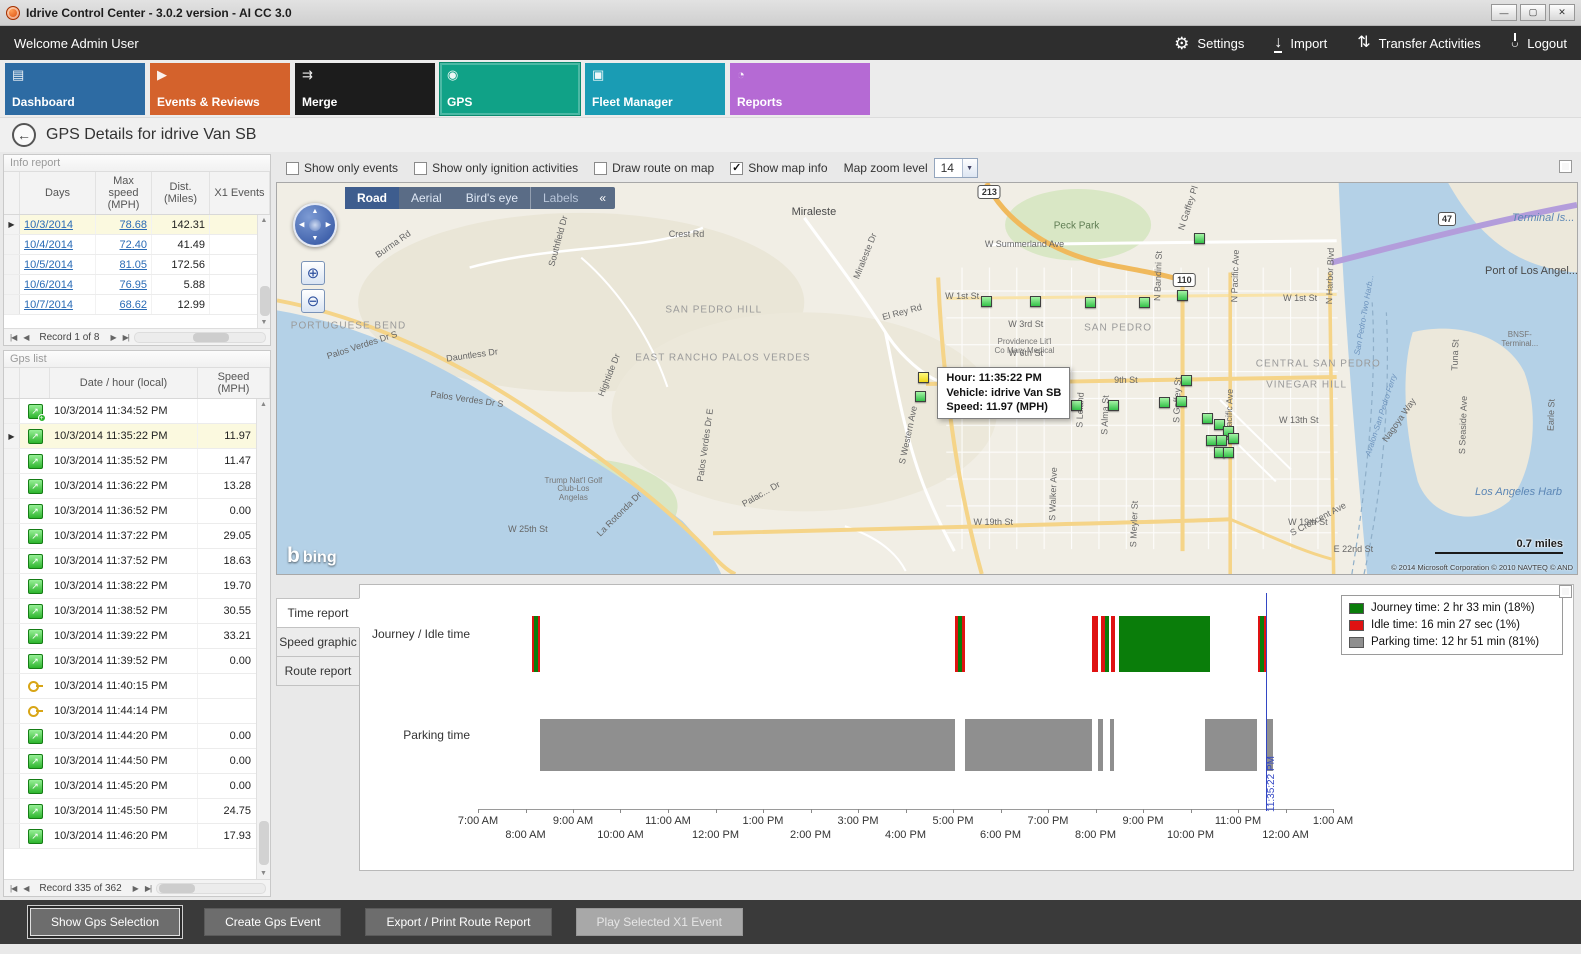 Image resolution: width=1581 pixels, height=954 pixels. Describe the element at coordinates (137, 305) in the screenshot. I see `info-report-row: 10/7/2014 68.62 12.99` at that location.